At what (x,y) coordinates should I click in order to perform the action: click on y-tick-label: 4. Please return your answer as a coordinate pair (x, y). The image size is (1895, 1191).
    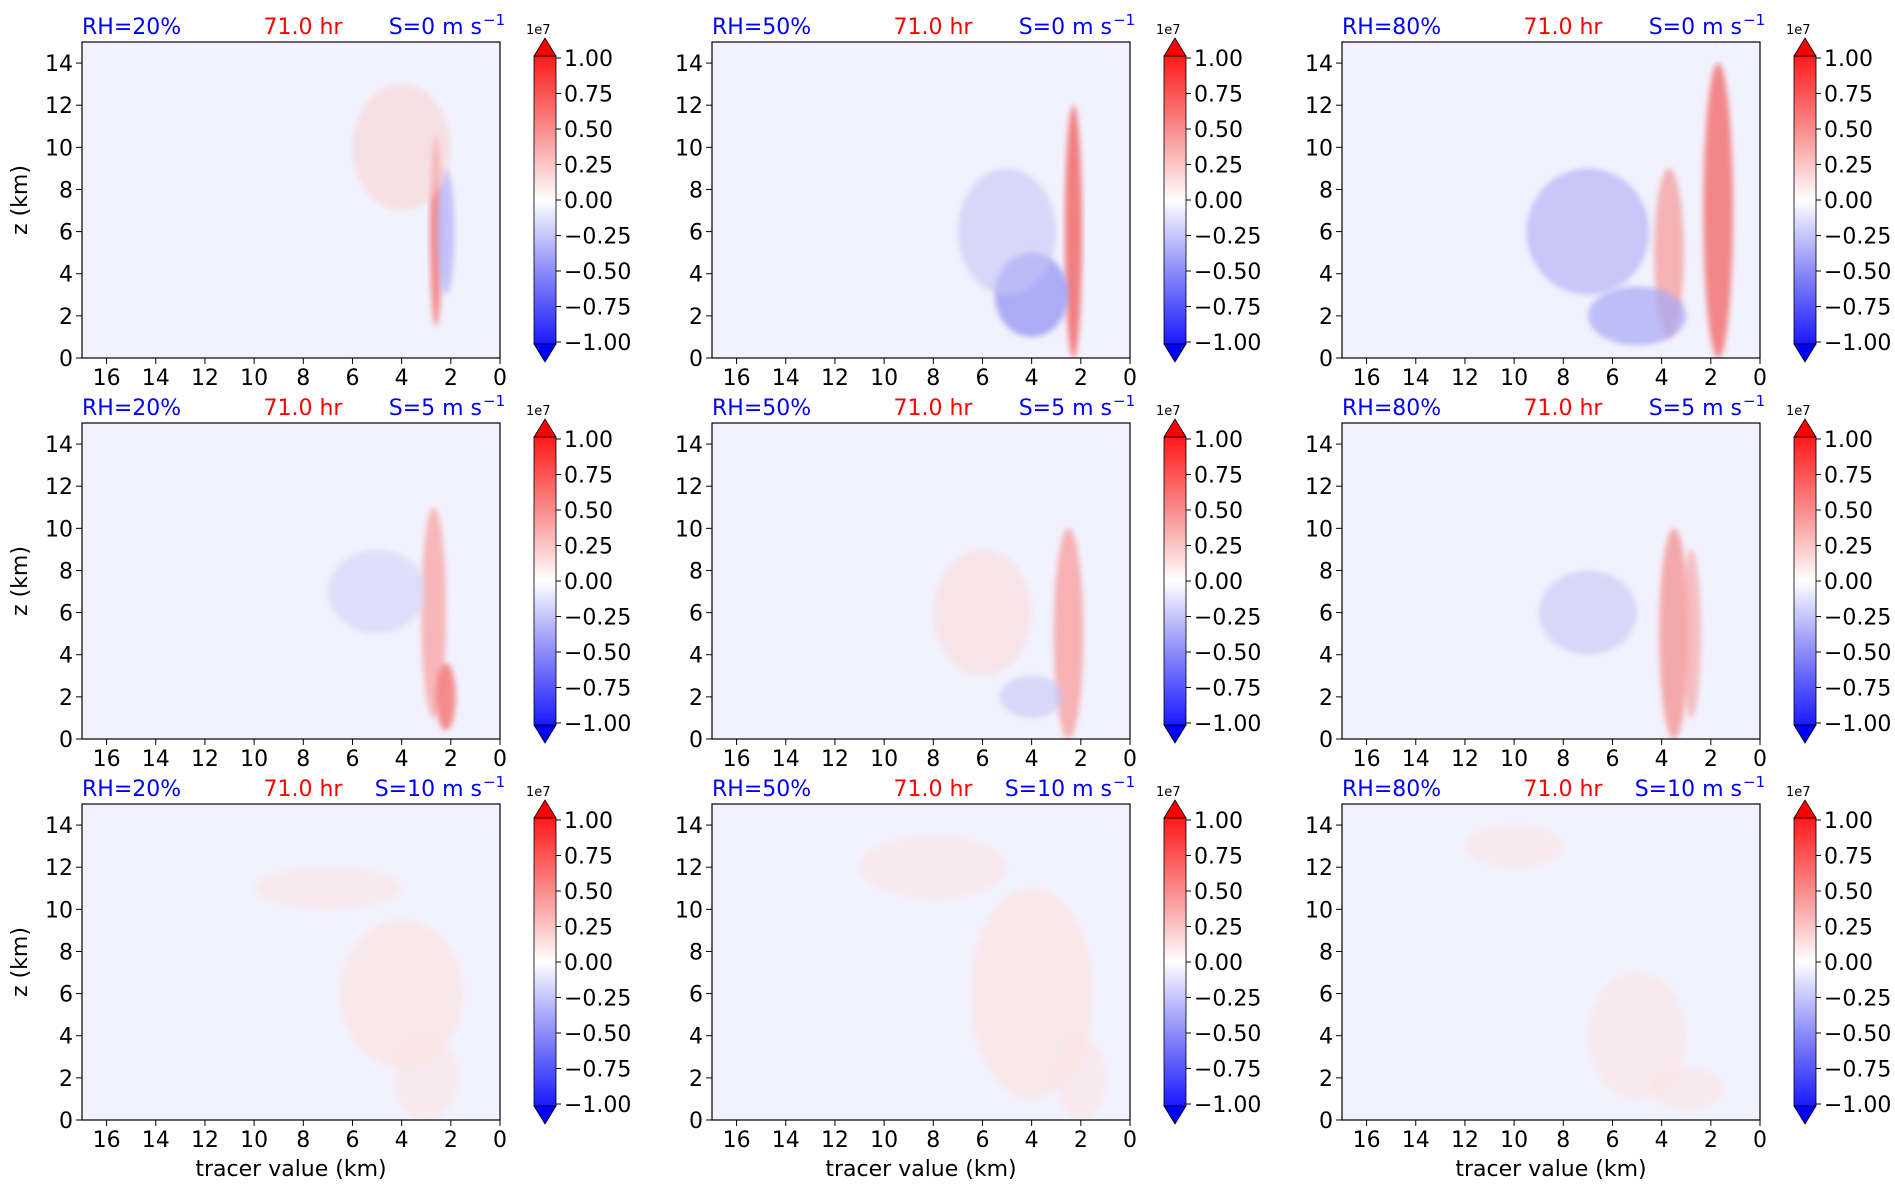
    Looking at the image, I should click on (66, 1037).